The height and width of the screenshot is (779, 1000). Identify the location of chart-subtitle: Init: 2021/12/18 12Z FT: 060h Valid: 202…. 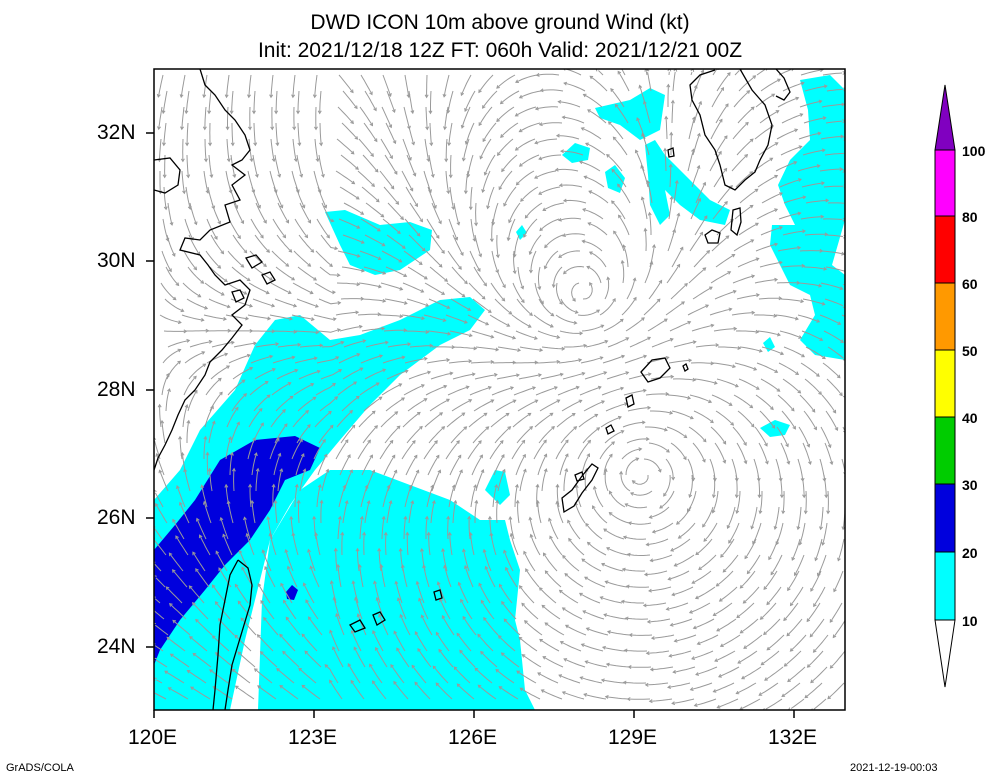
(500, 50).